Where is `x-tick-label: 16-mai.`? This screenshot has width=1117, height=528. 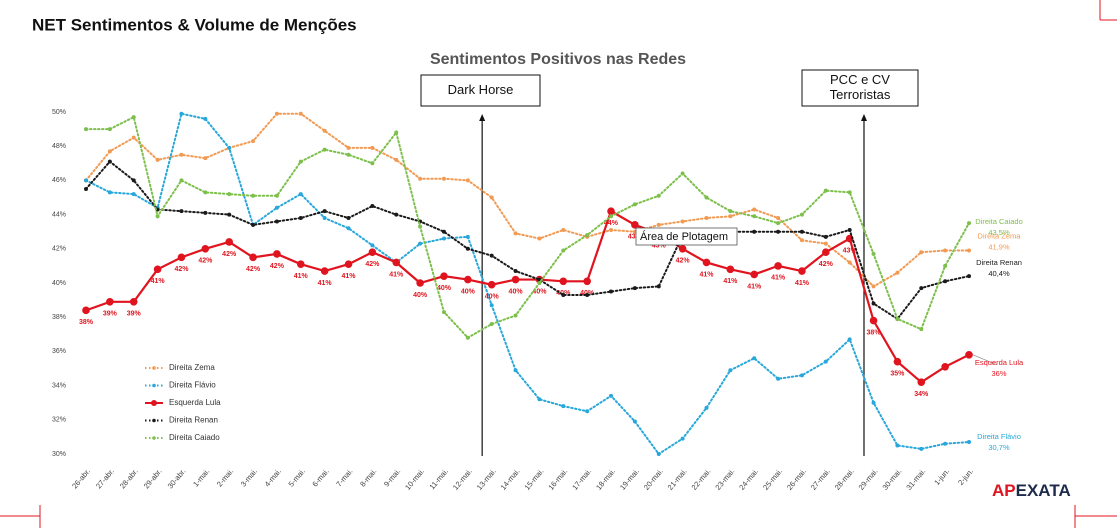
x-tick-label: 16-mai. is located at coordinates (557, 479).